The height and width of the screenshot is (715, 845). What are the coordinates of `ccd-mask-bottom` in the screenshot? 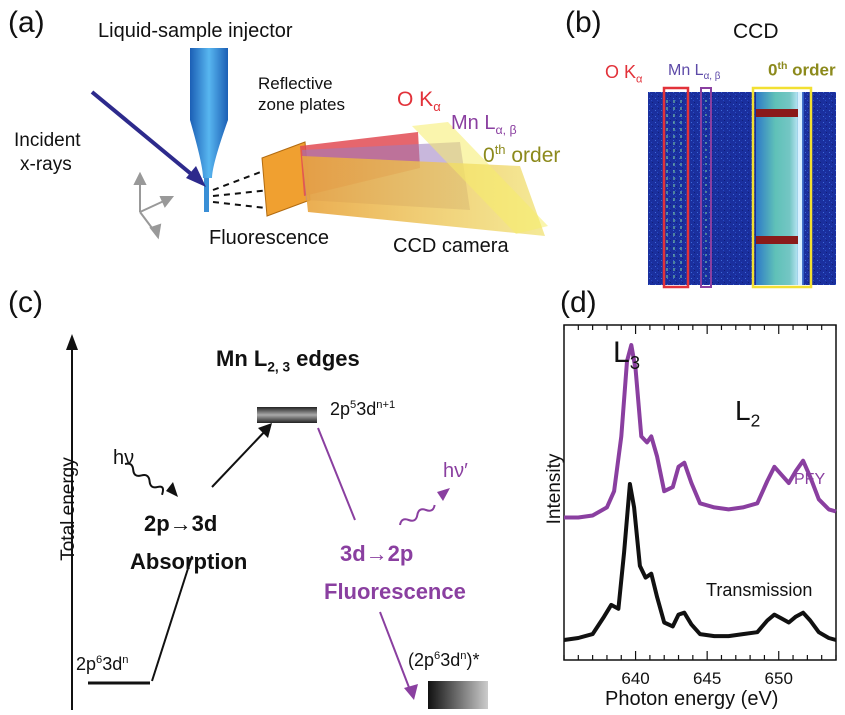 It's located at (777, 240).